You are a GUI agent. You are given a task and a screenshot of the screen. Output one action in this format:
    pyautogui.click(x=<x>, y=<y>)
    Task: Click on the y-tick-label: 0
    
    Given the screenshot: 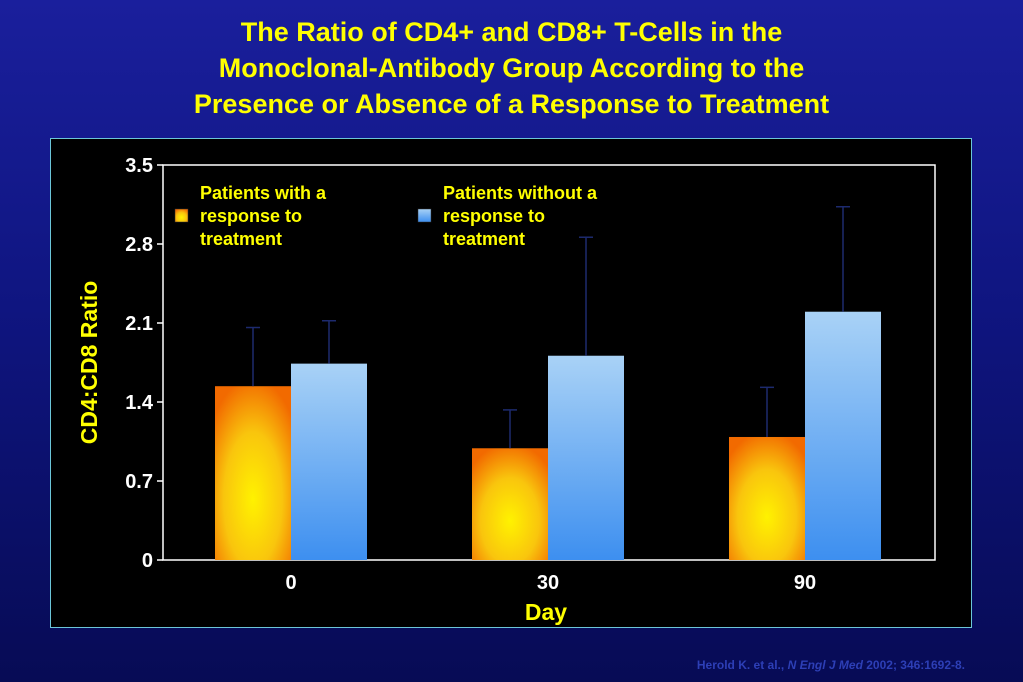 What is the action you would take?
    pyautogui.click(x=147, y=561)
    